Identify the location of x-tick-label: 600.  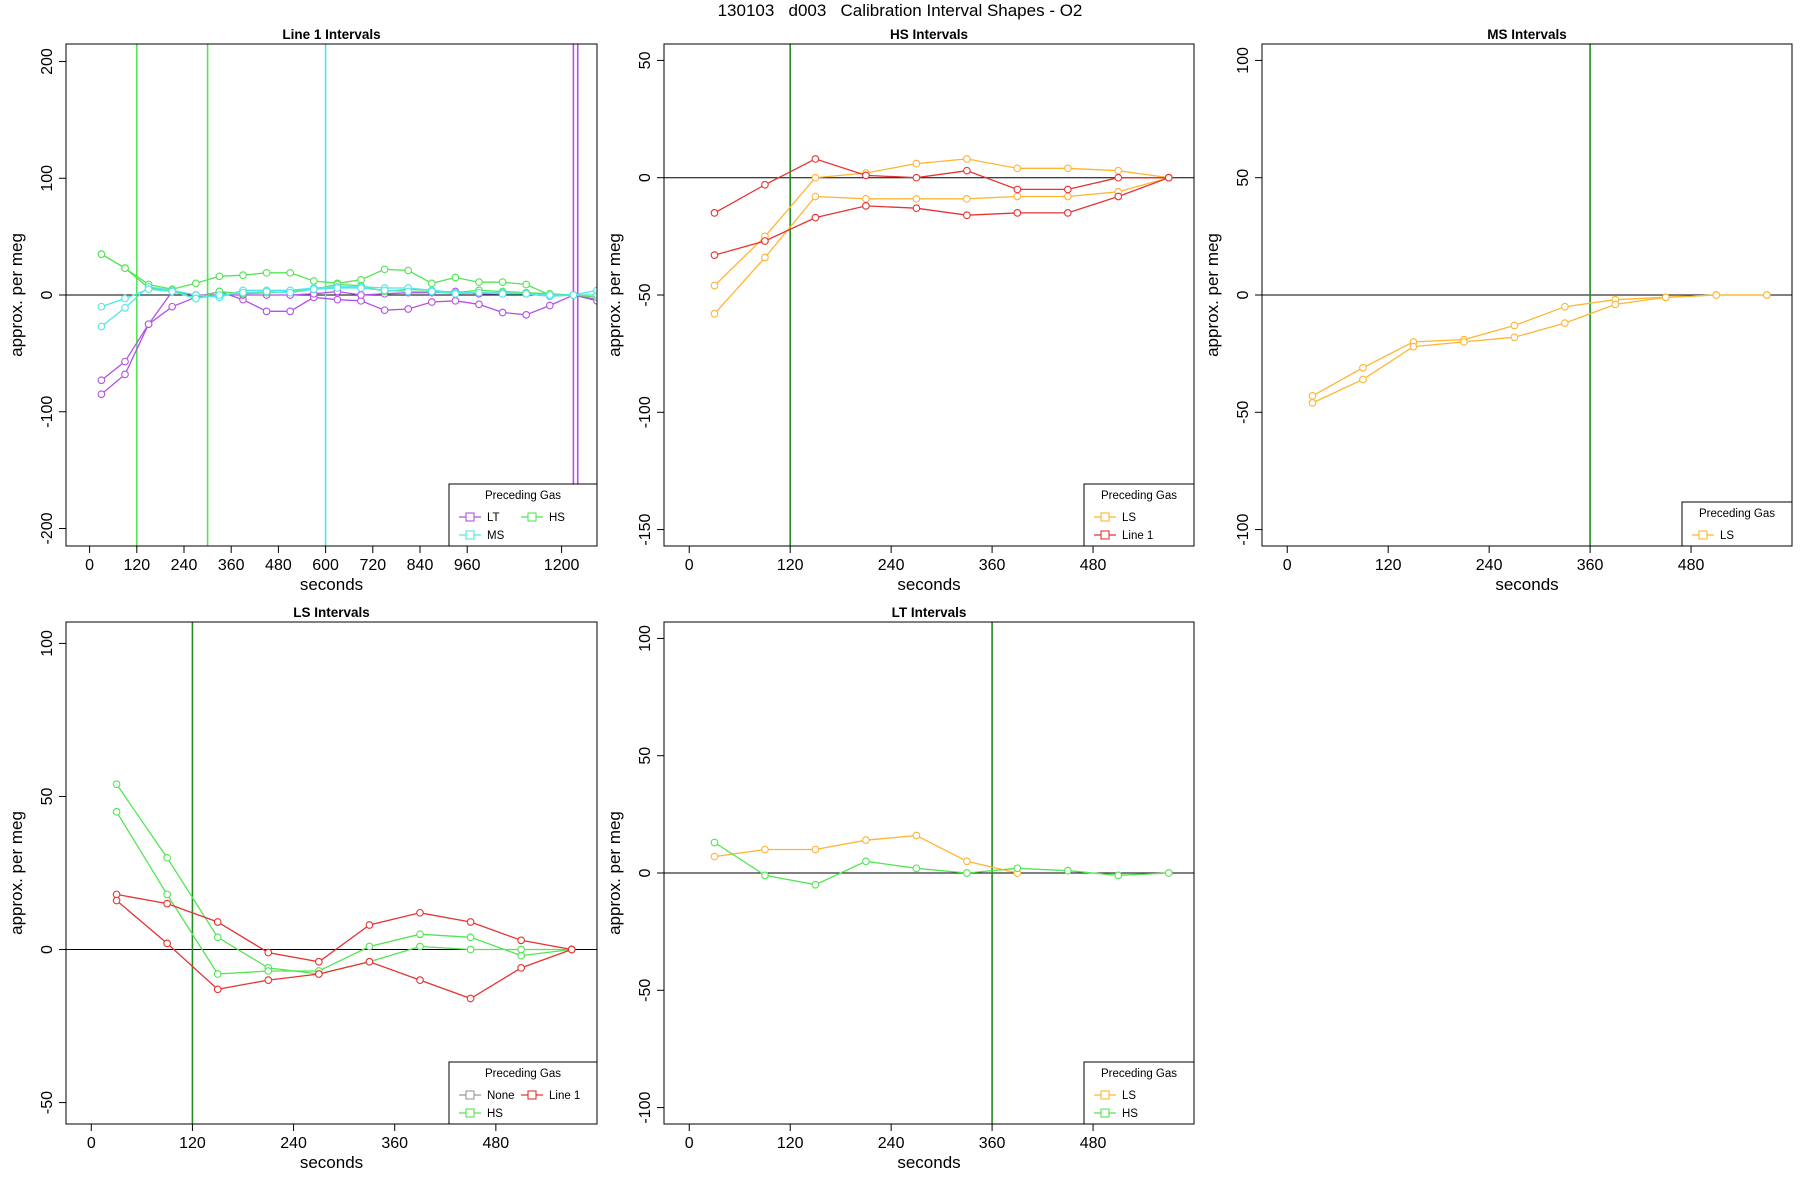
(325, 565).